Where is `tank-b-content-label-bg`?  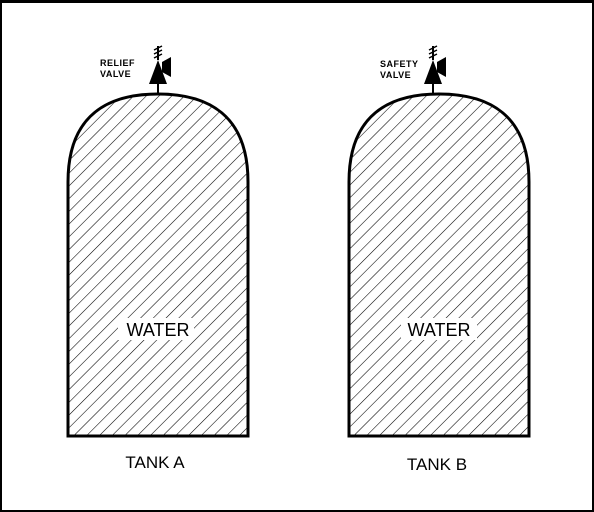
tank-b-content-label-bg is located at coordinates (439, 329).